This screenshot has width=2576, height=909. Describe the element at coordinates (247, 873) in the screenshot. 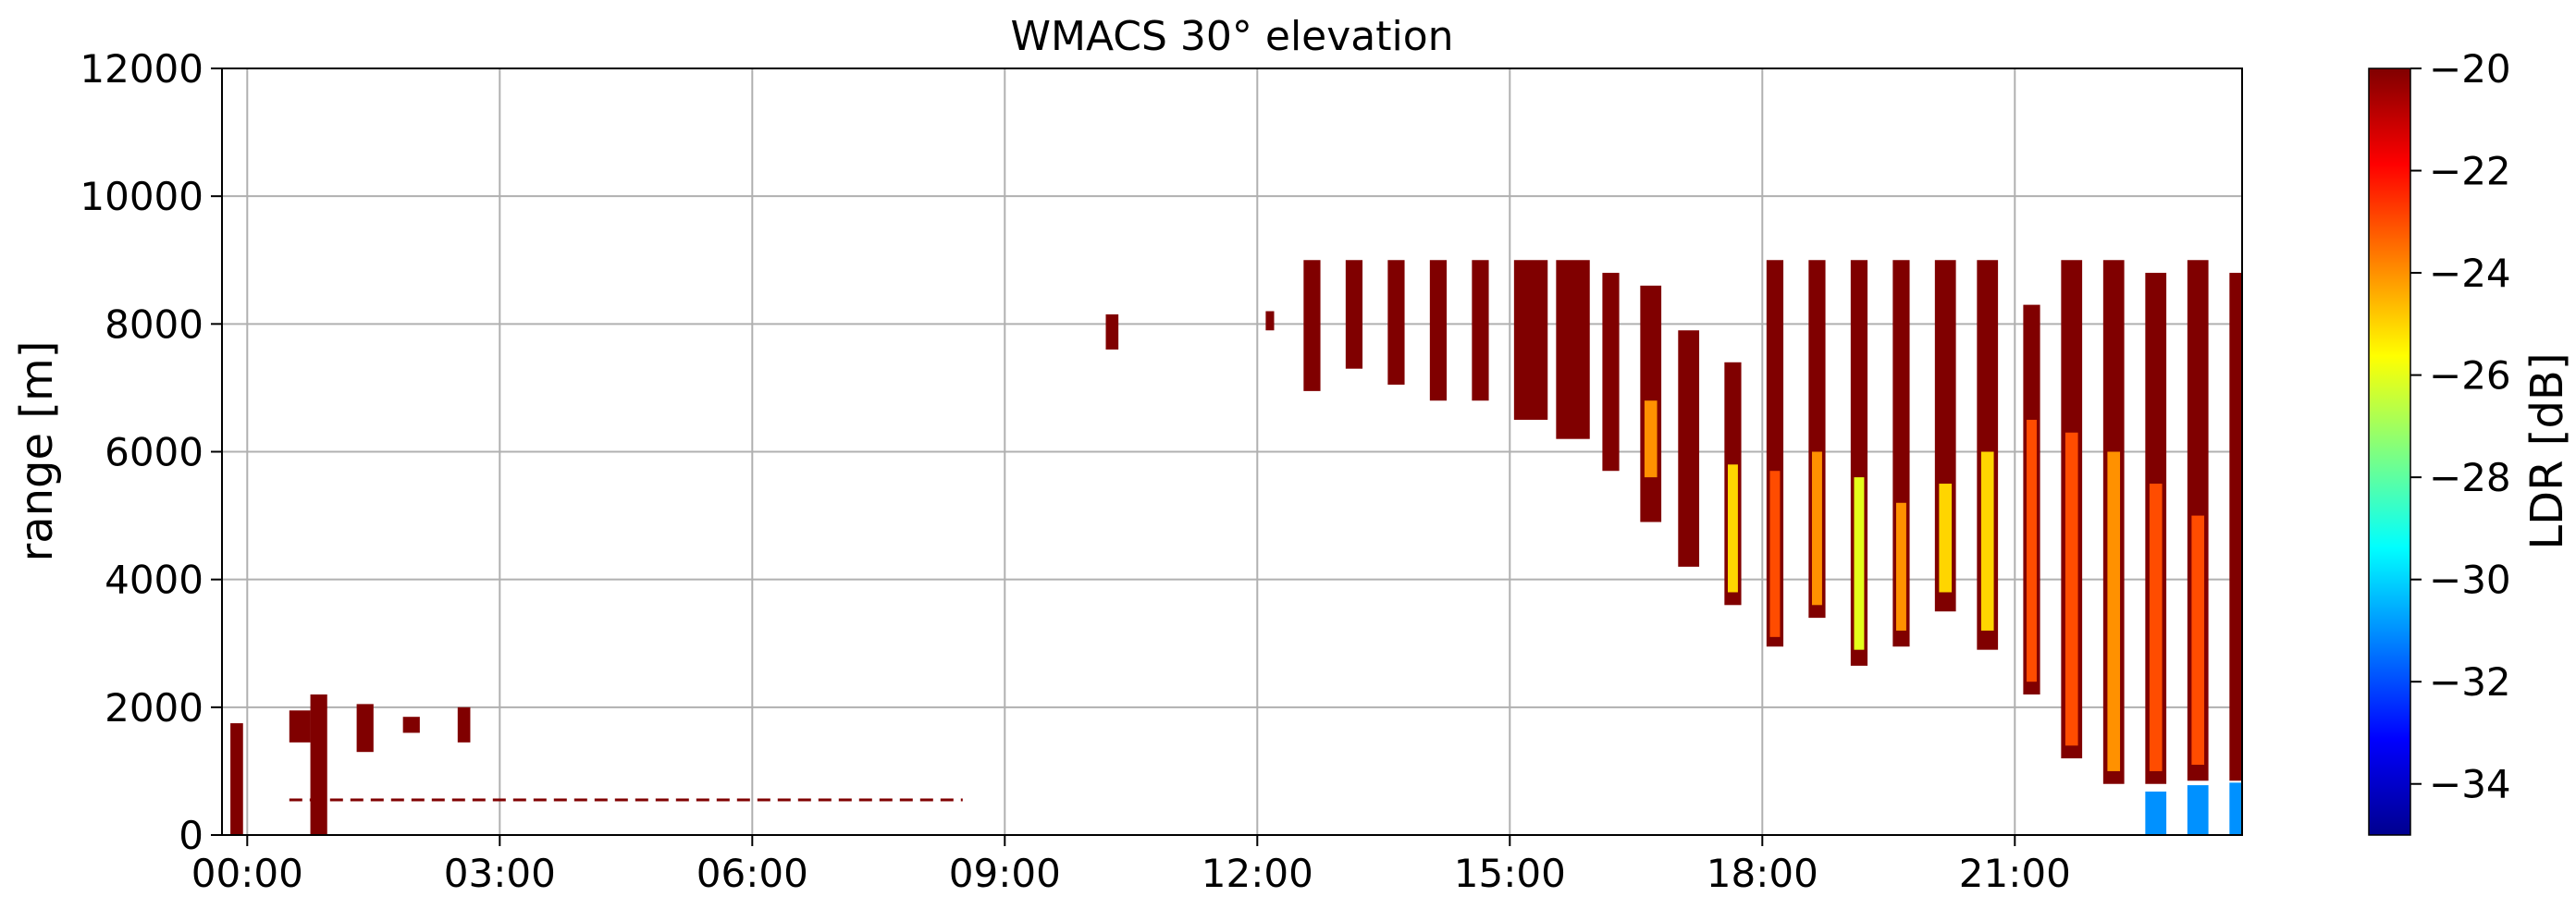

I see `x-tick-label: 00:00` at that location.